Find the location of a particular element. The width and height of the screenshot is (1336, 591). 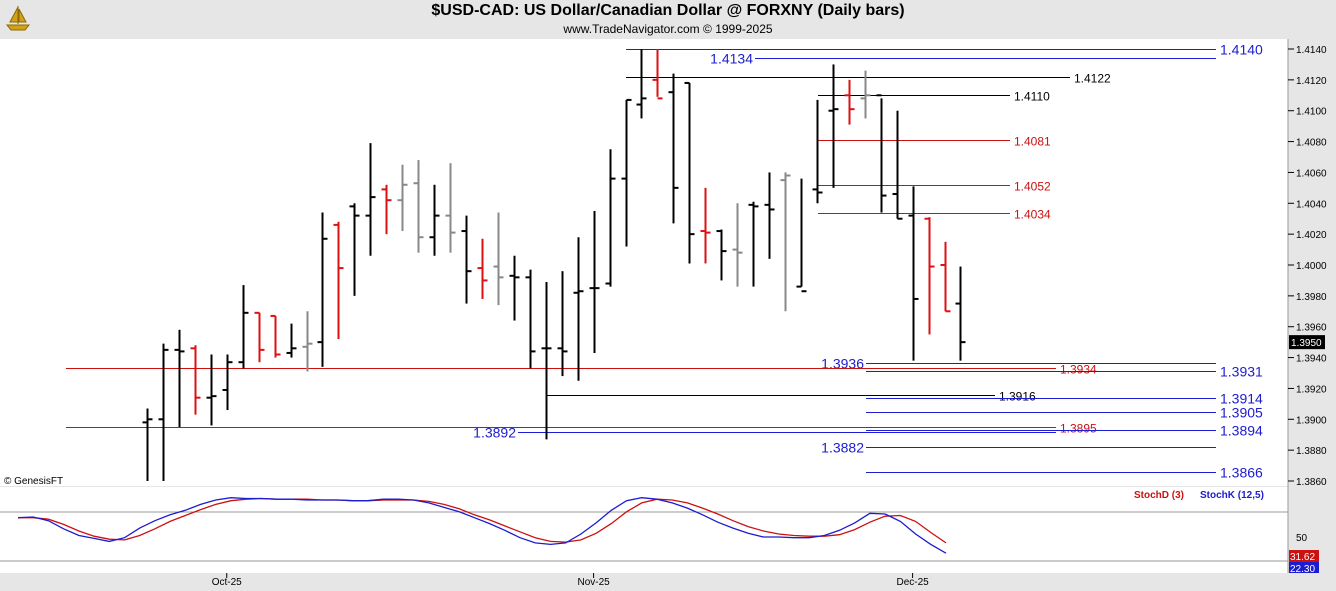

level-label: 1.3934 is located at coordinates (1078, 370).